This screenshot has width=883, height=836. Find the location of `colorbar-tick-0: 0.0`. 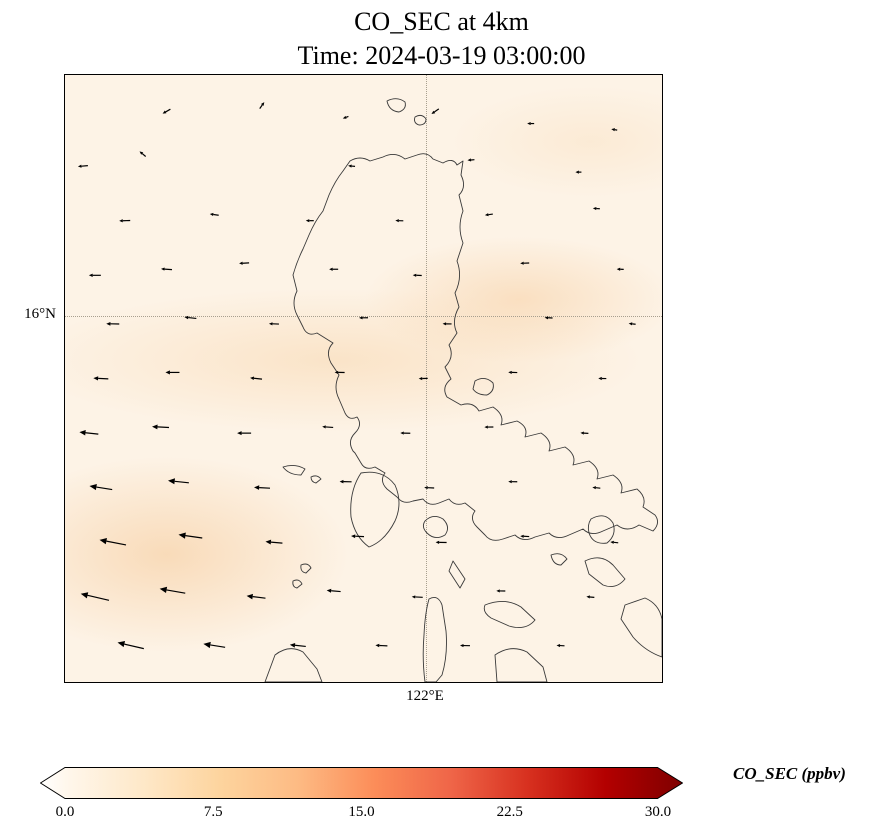

colorbar-tick-0: 0.0 is located at coordinates (65, 812).